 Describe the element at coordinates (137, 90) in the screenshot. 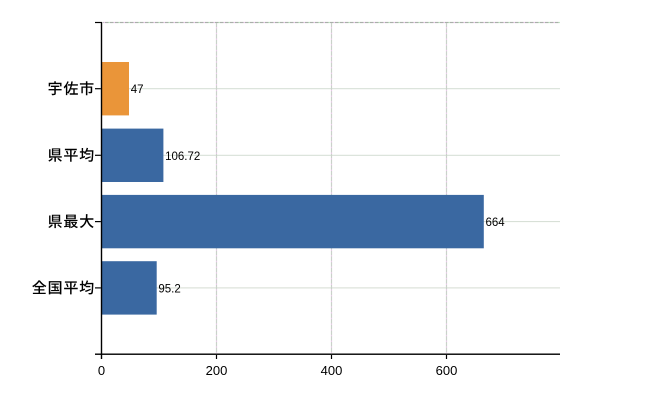

I see `svg-text: 47` at that location.